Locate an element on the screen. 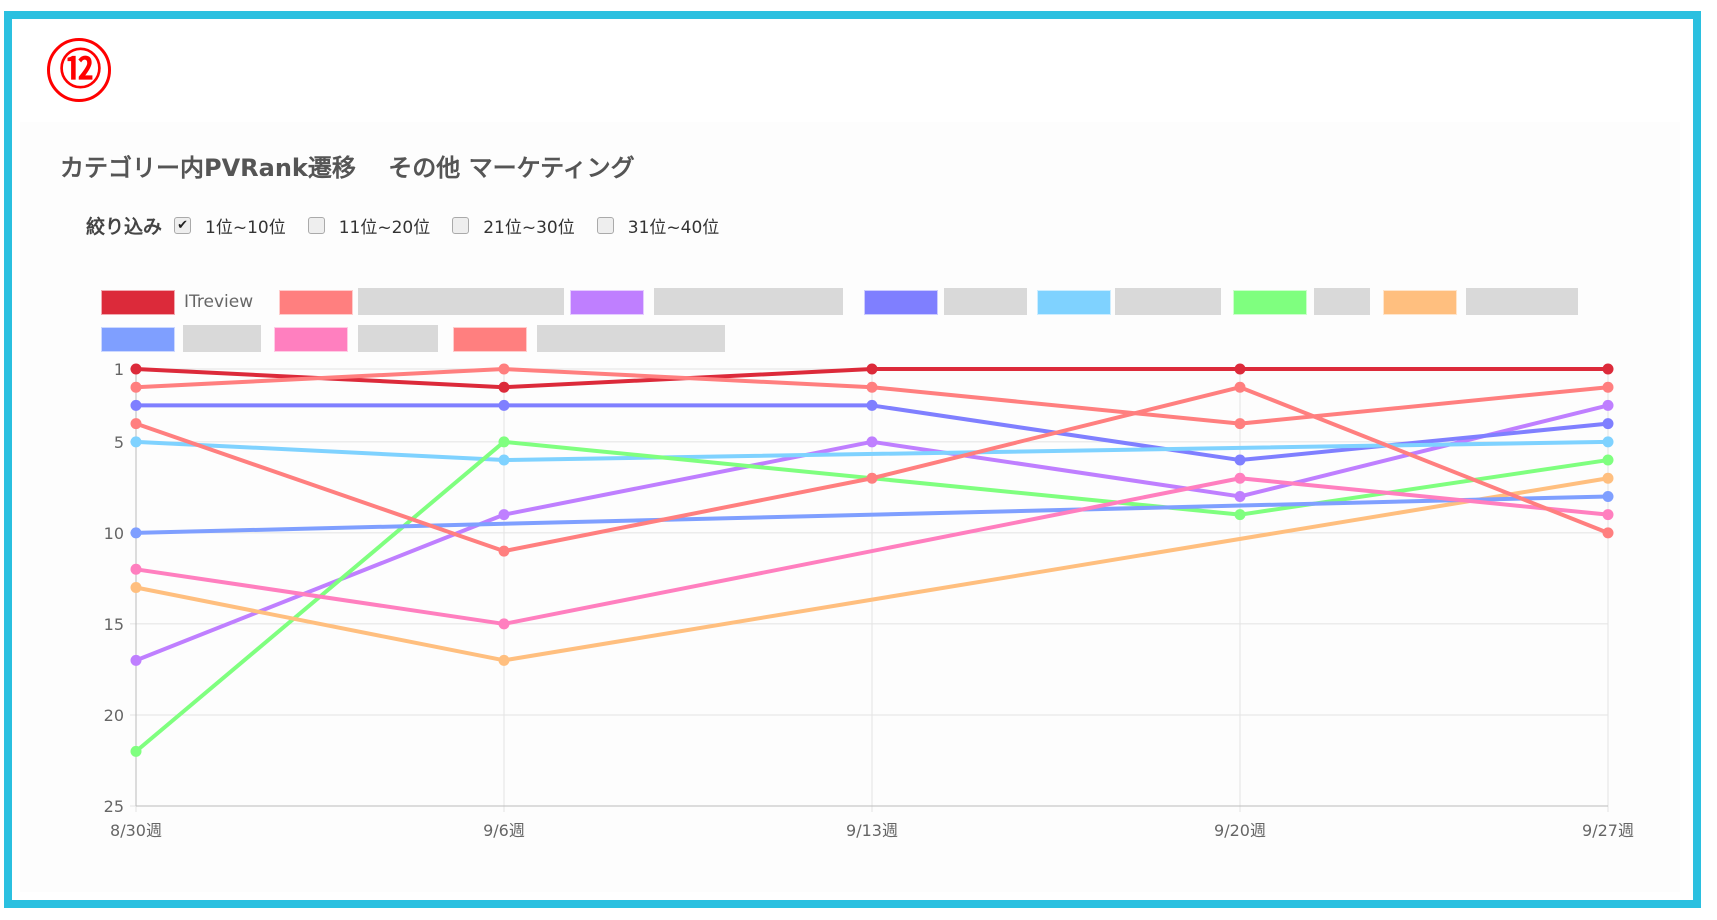 This screenshot has width=1717, height=920. rank-filter: 絞り込み ✔ 1位~10位 11位~20位 21位~30位 31位~40位 is located at coordinates (413, 225).